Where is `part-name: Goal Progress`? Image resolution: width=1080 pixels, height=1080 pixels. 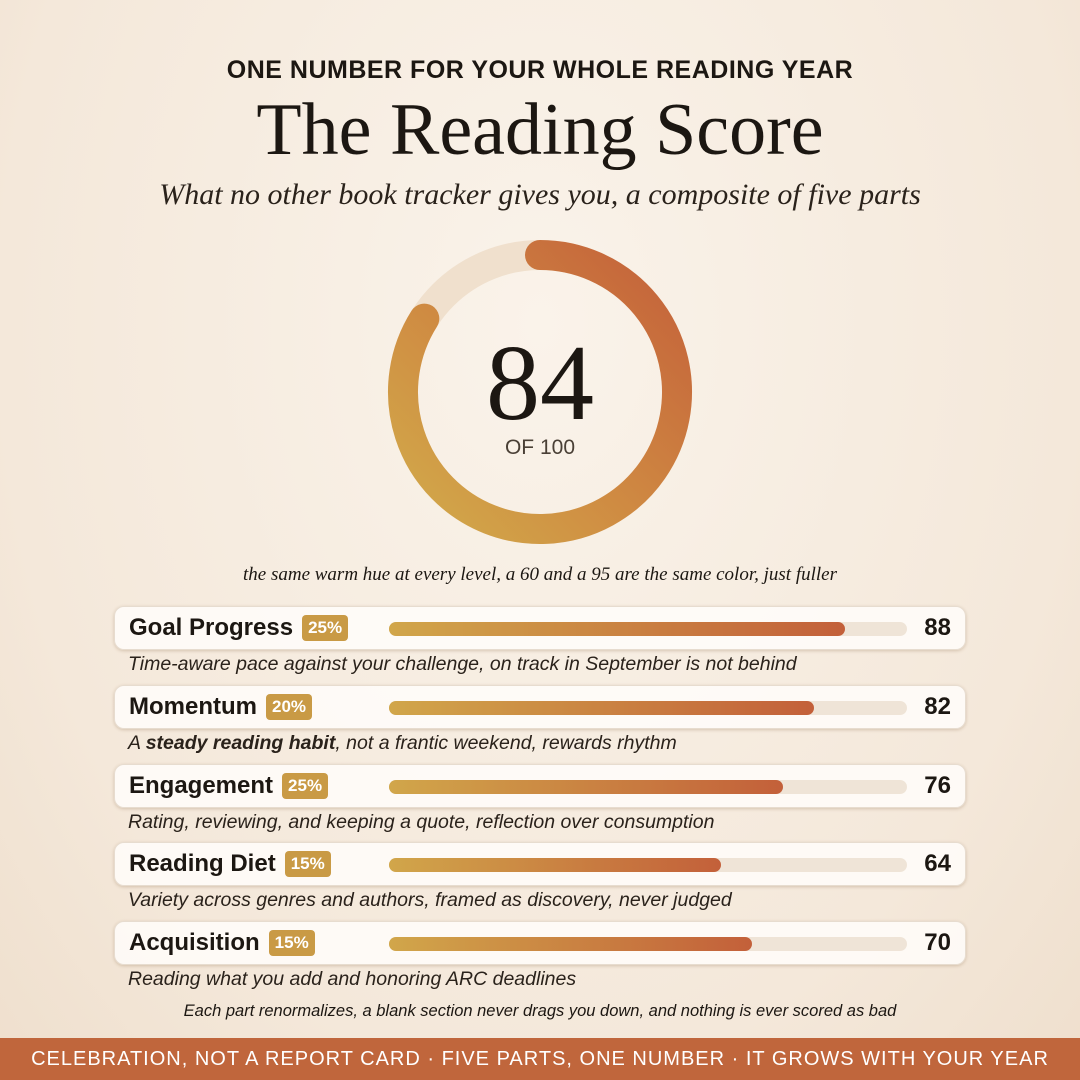
part-name: Goal Progress is located at coordinates (211, 627).